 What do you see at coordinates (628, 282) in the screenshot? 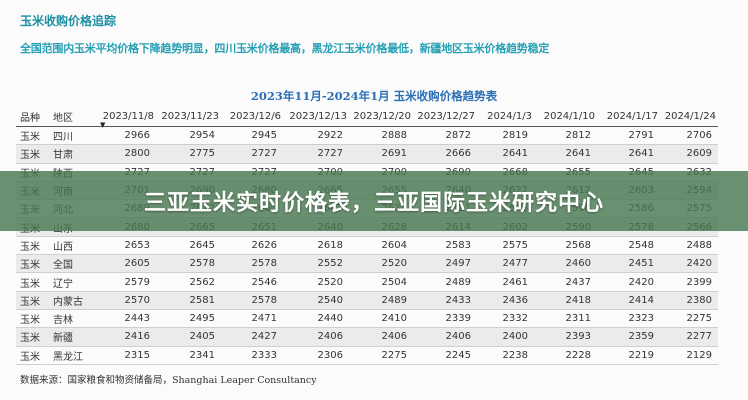
I see `price-cell: 2420` at bounding box center [628, 282].